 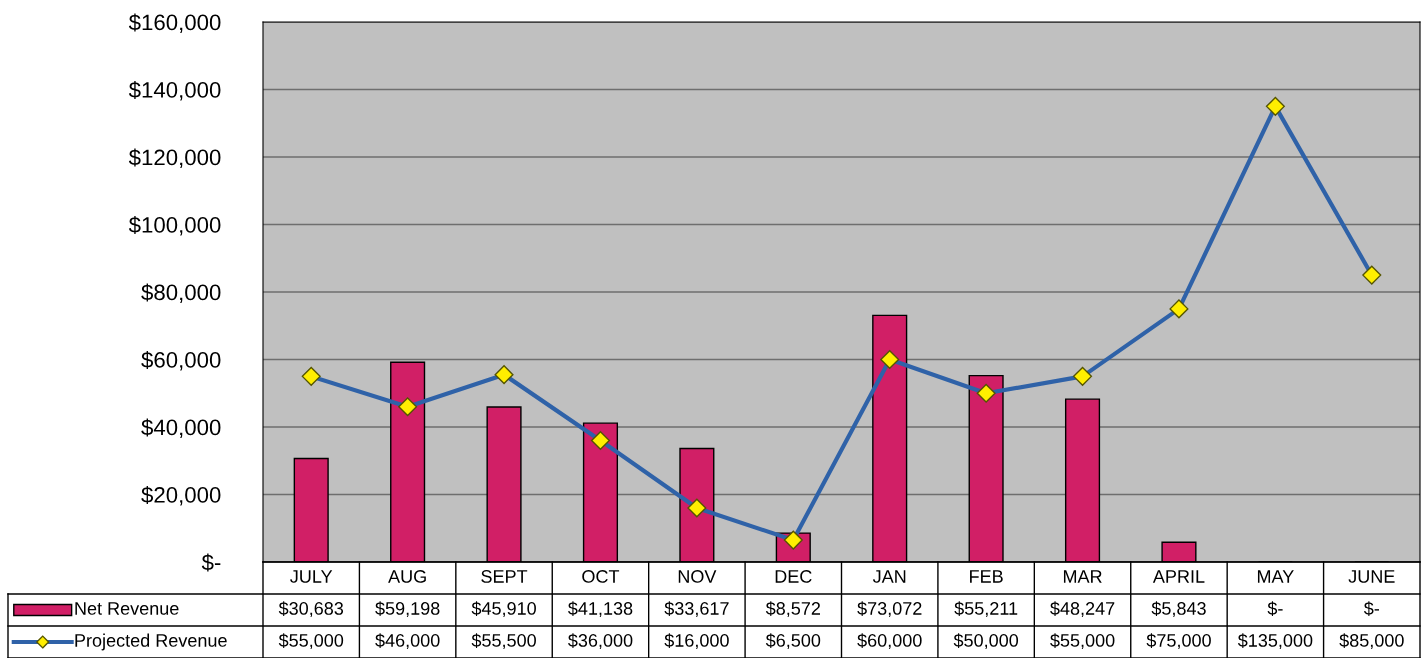 What do you see at coordinates (696, 641) in the screenshot?
I see `data-label: $16,000` at bounding box center [696, 641].